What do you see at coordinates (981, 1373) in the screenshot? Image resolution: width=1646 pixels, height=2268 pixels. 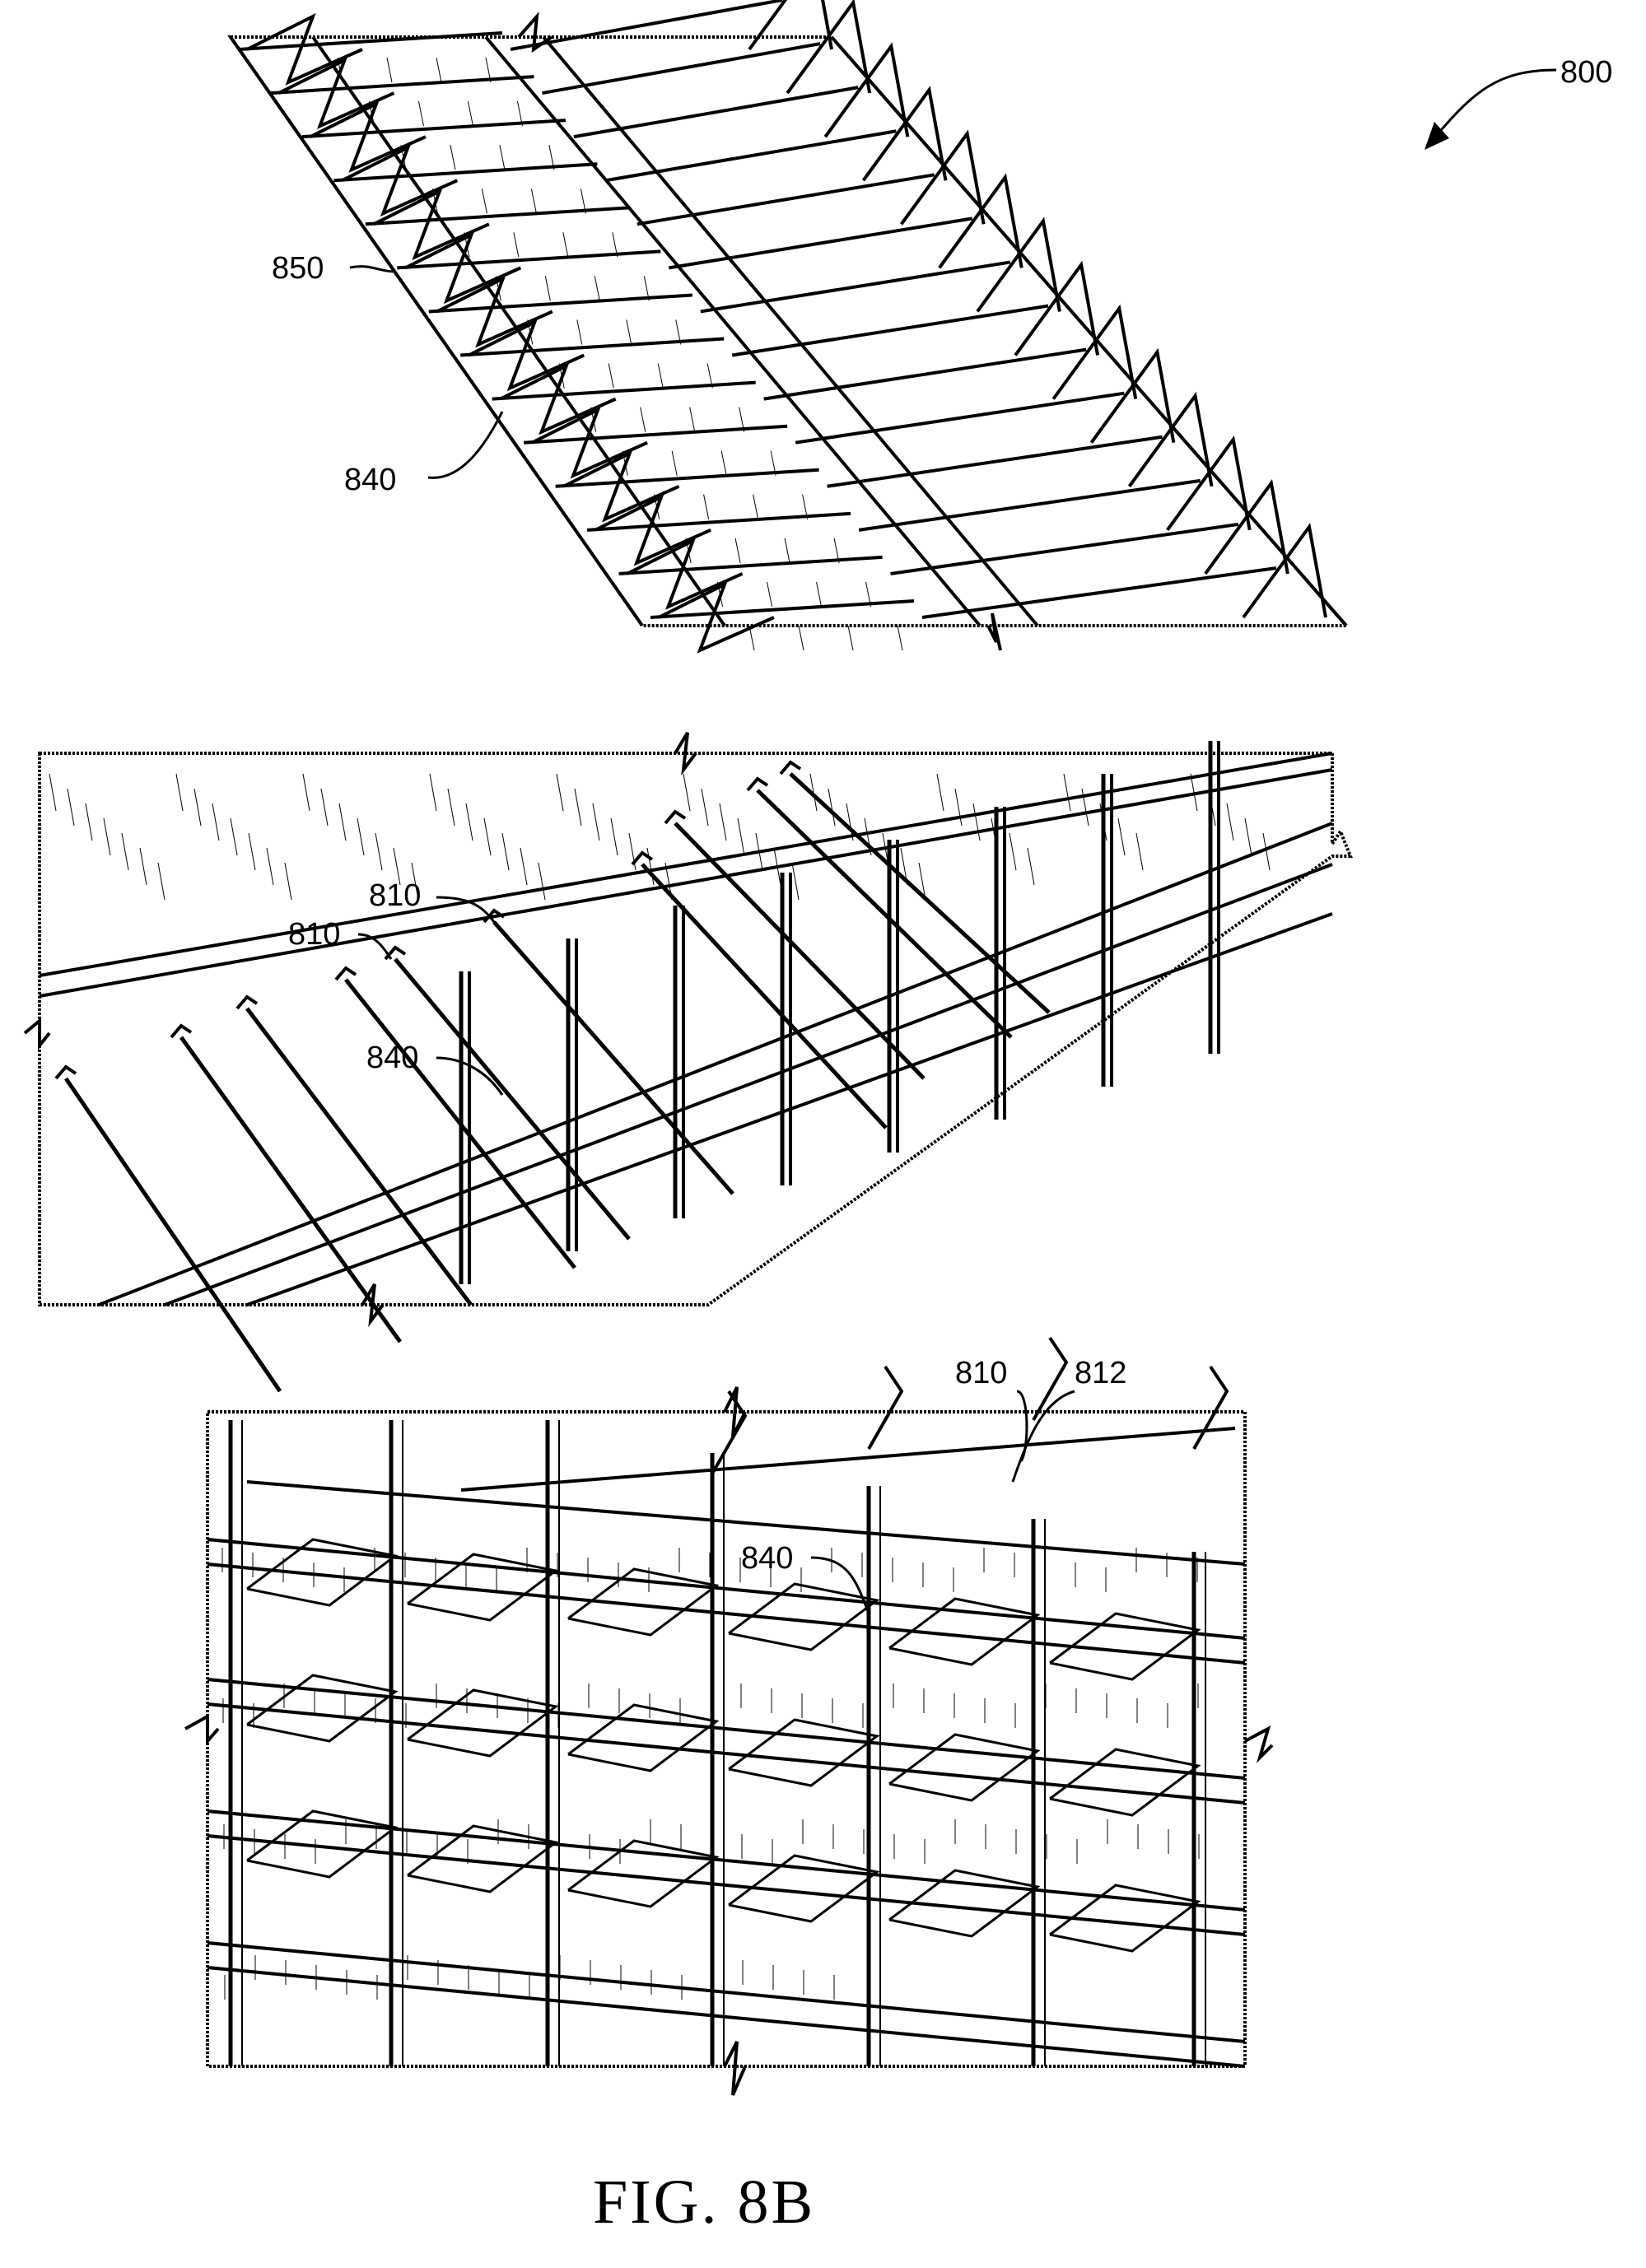 I see `label-810-bottom: 810` at bounding box center [981, 1373].